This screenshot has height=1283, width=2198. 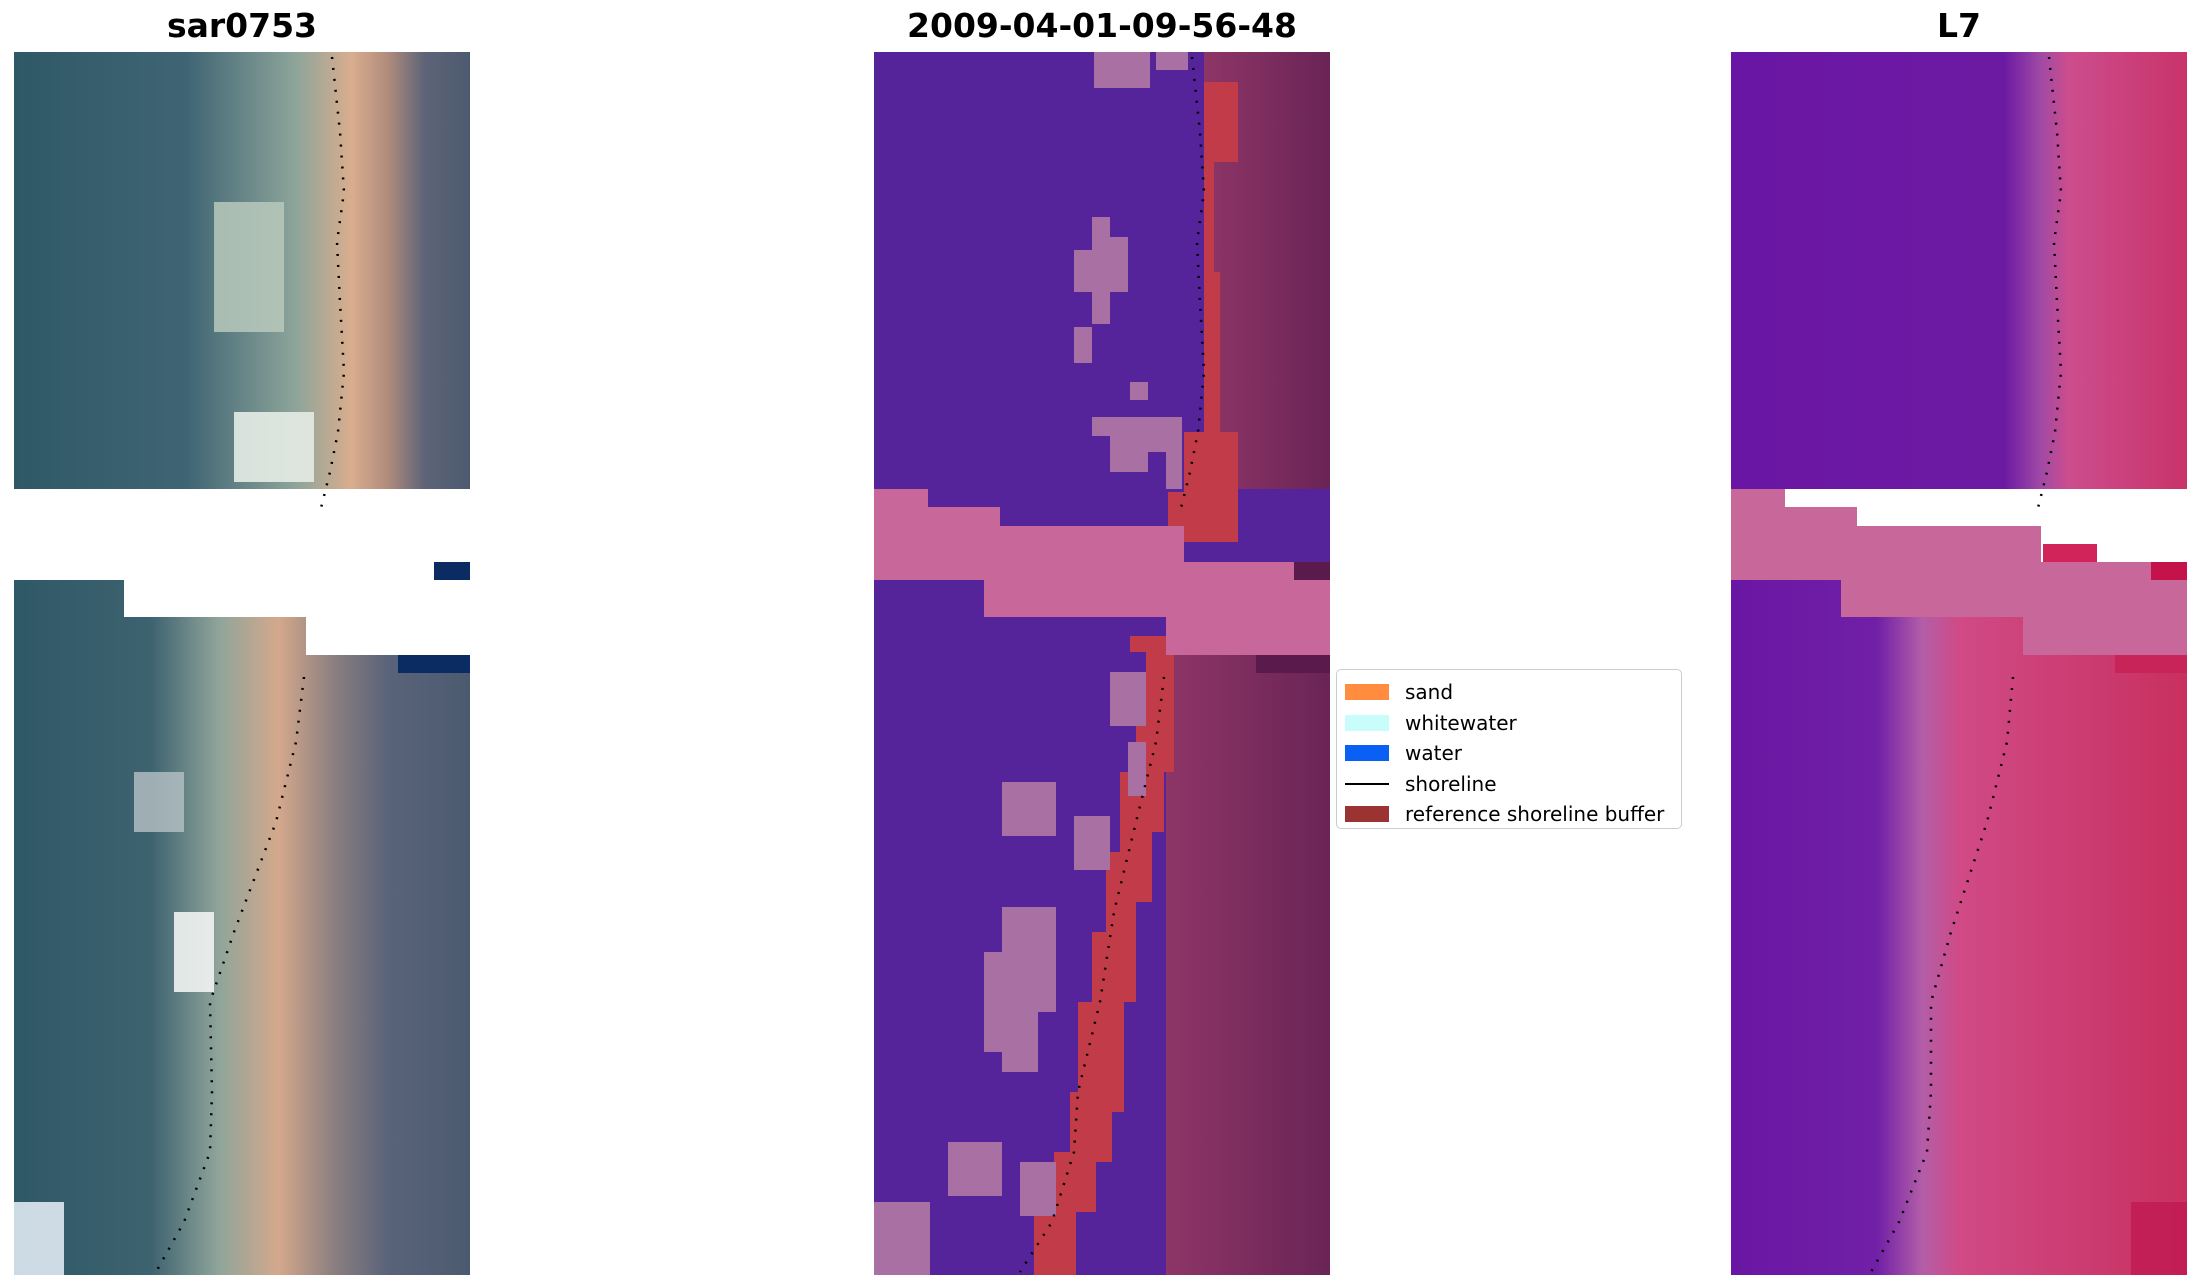 I want to click on legend-label: reference shoreline buffer, so click(x=1535, y=814).